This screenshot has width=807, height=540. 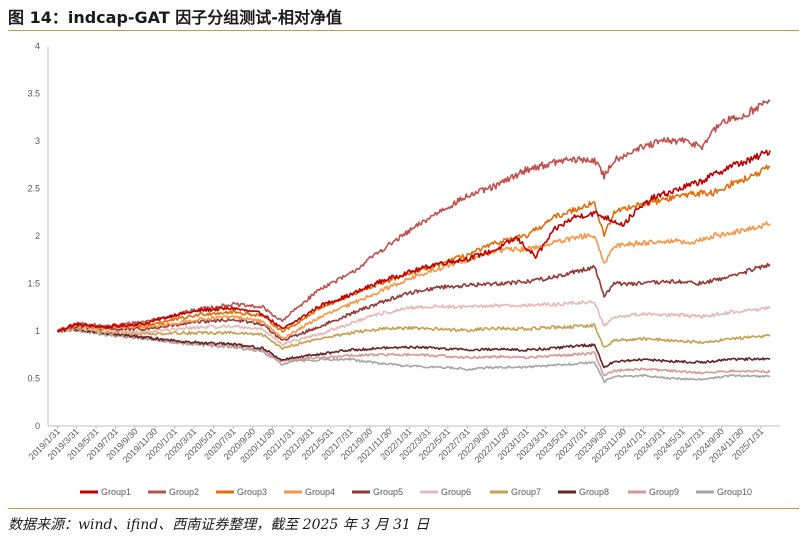 What do you see at coordinates (37, 236) in the screenshot?
I see `y-tick-label: 2` at bounding box center [37, 236].